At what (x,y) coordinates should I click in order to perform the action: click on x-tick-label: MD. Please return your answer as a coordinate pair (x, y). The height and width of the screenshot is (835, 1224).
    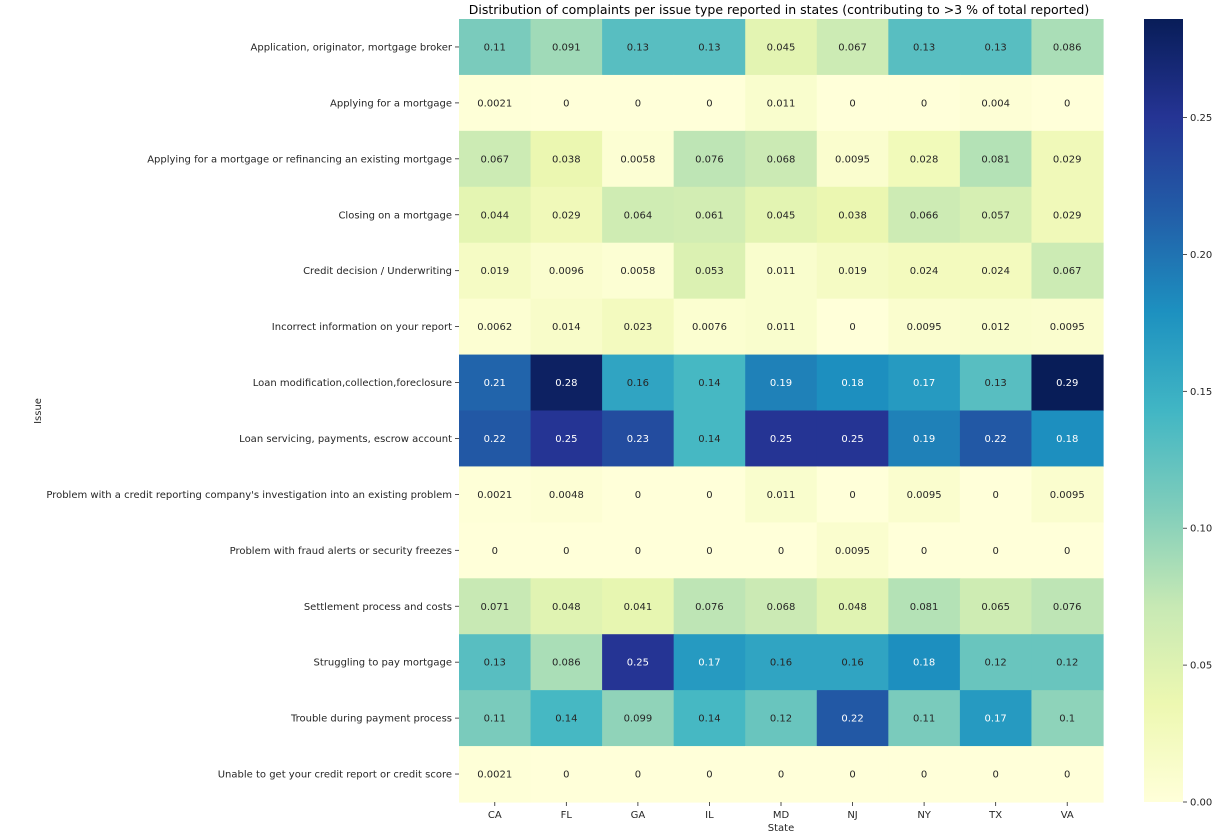
    Looking at the image, I should click on (781, 815).